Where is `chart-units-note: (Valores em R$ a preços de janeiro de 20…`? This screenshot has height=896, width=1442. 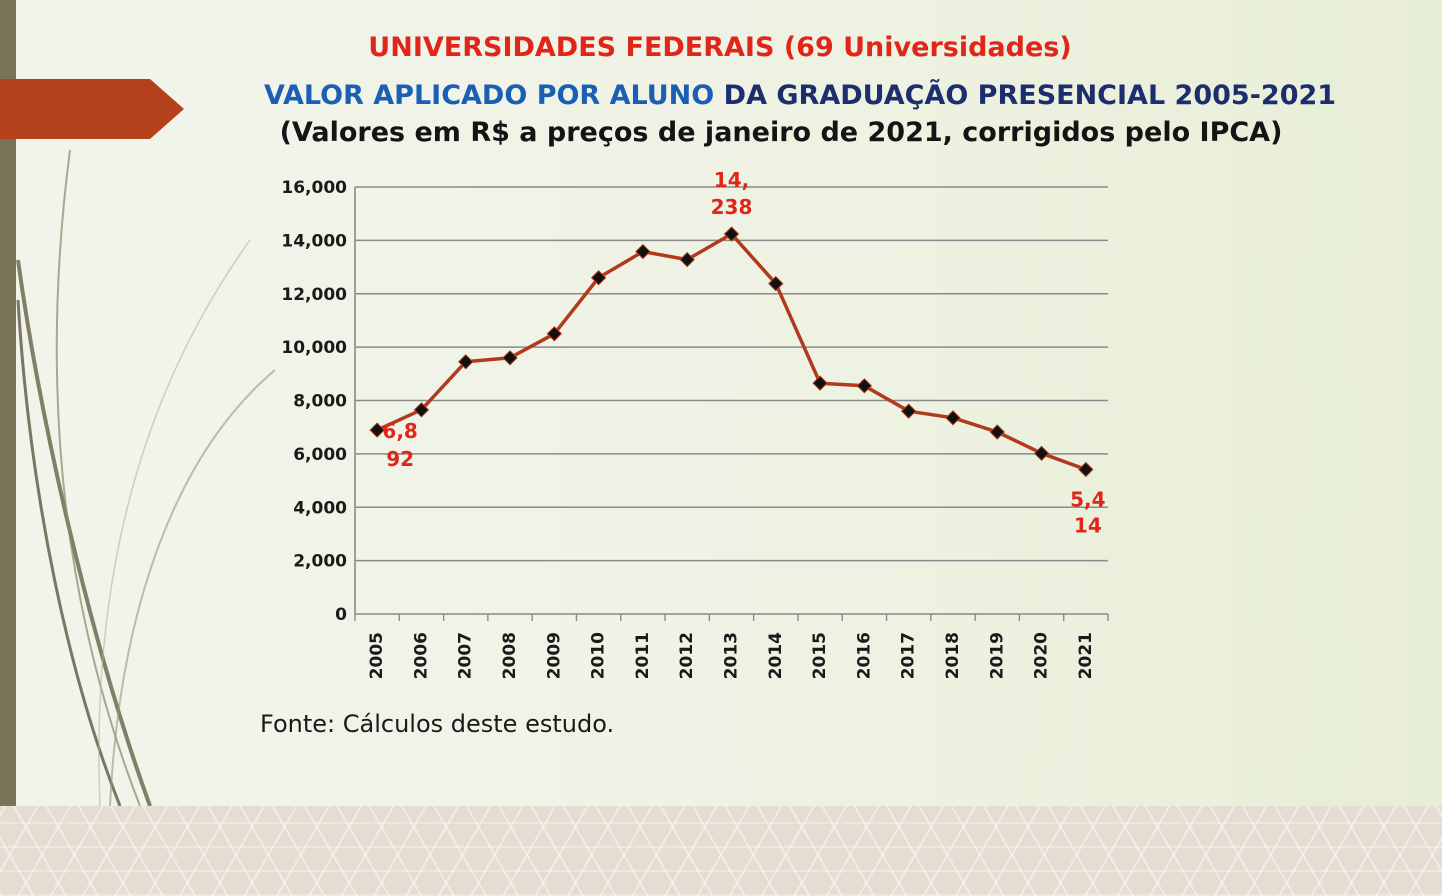
chart-units-note: (Valores em R$ a preços de janeiro de 20… is located at coordinates (781, 132).